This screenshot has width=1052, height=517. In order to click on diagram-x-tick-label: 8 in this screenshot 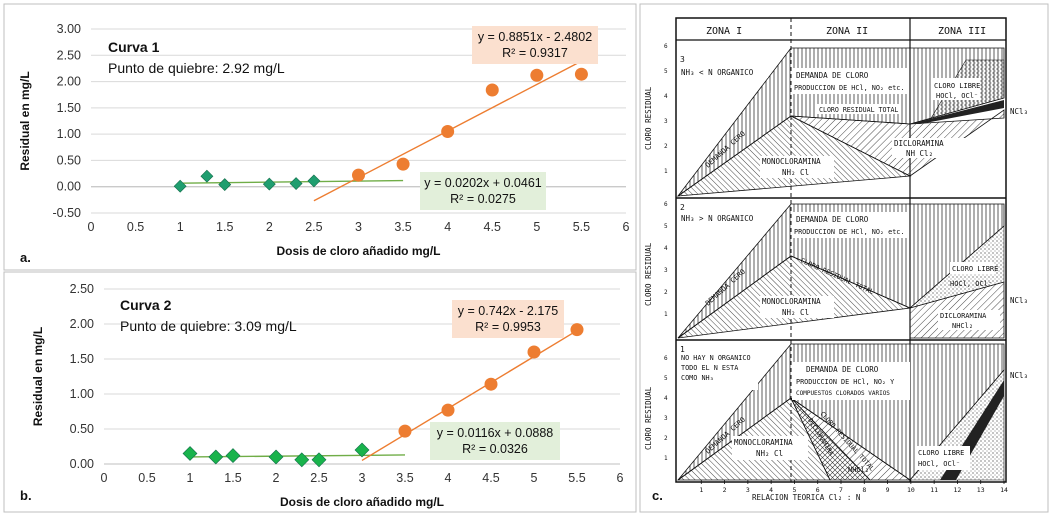, I will do `click(864, 490)`.